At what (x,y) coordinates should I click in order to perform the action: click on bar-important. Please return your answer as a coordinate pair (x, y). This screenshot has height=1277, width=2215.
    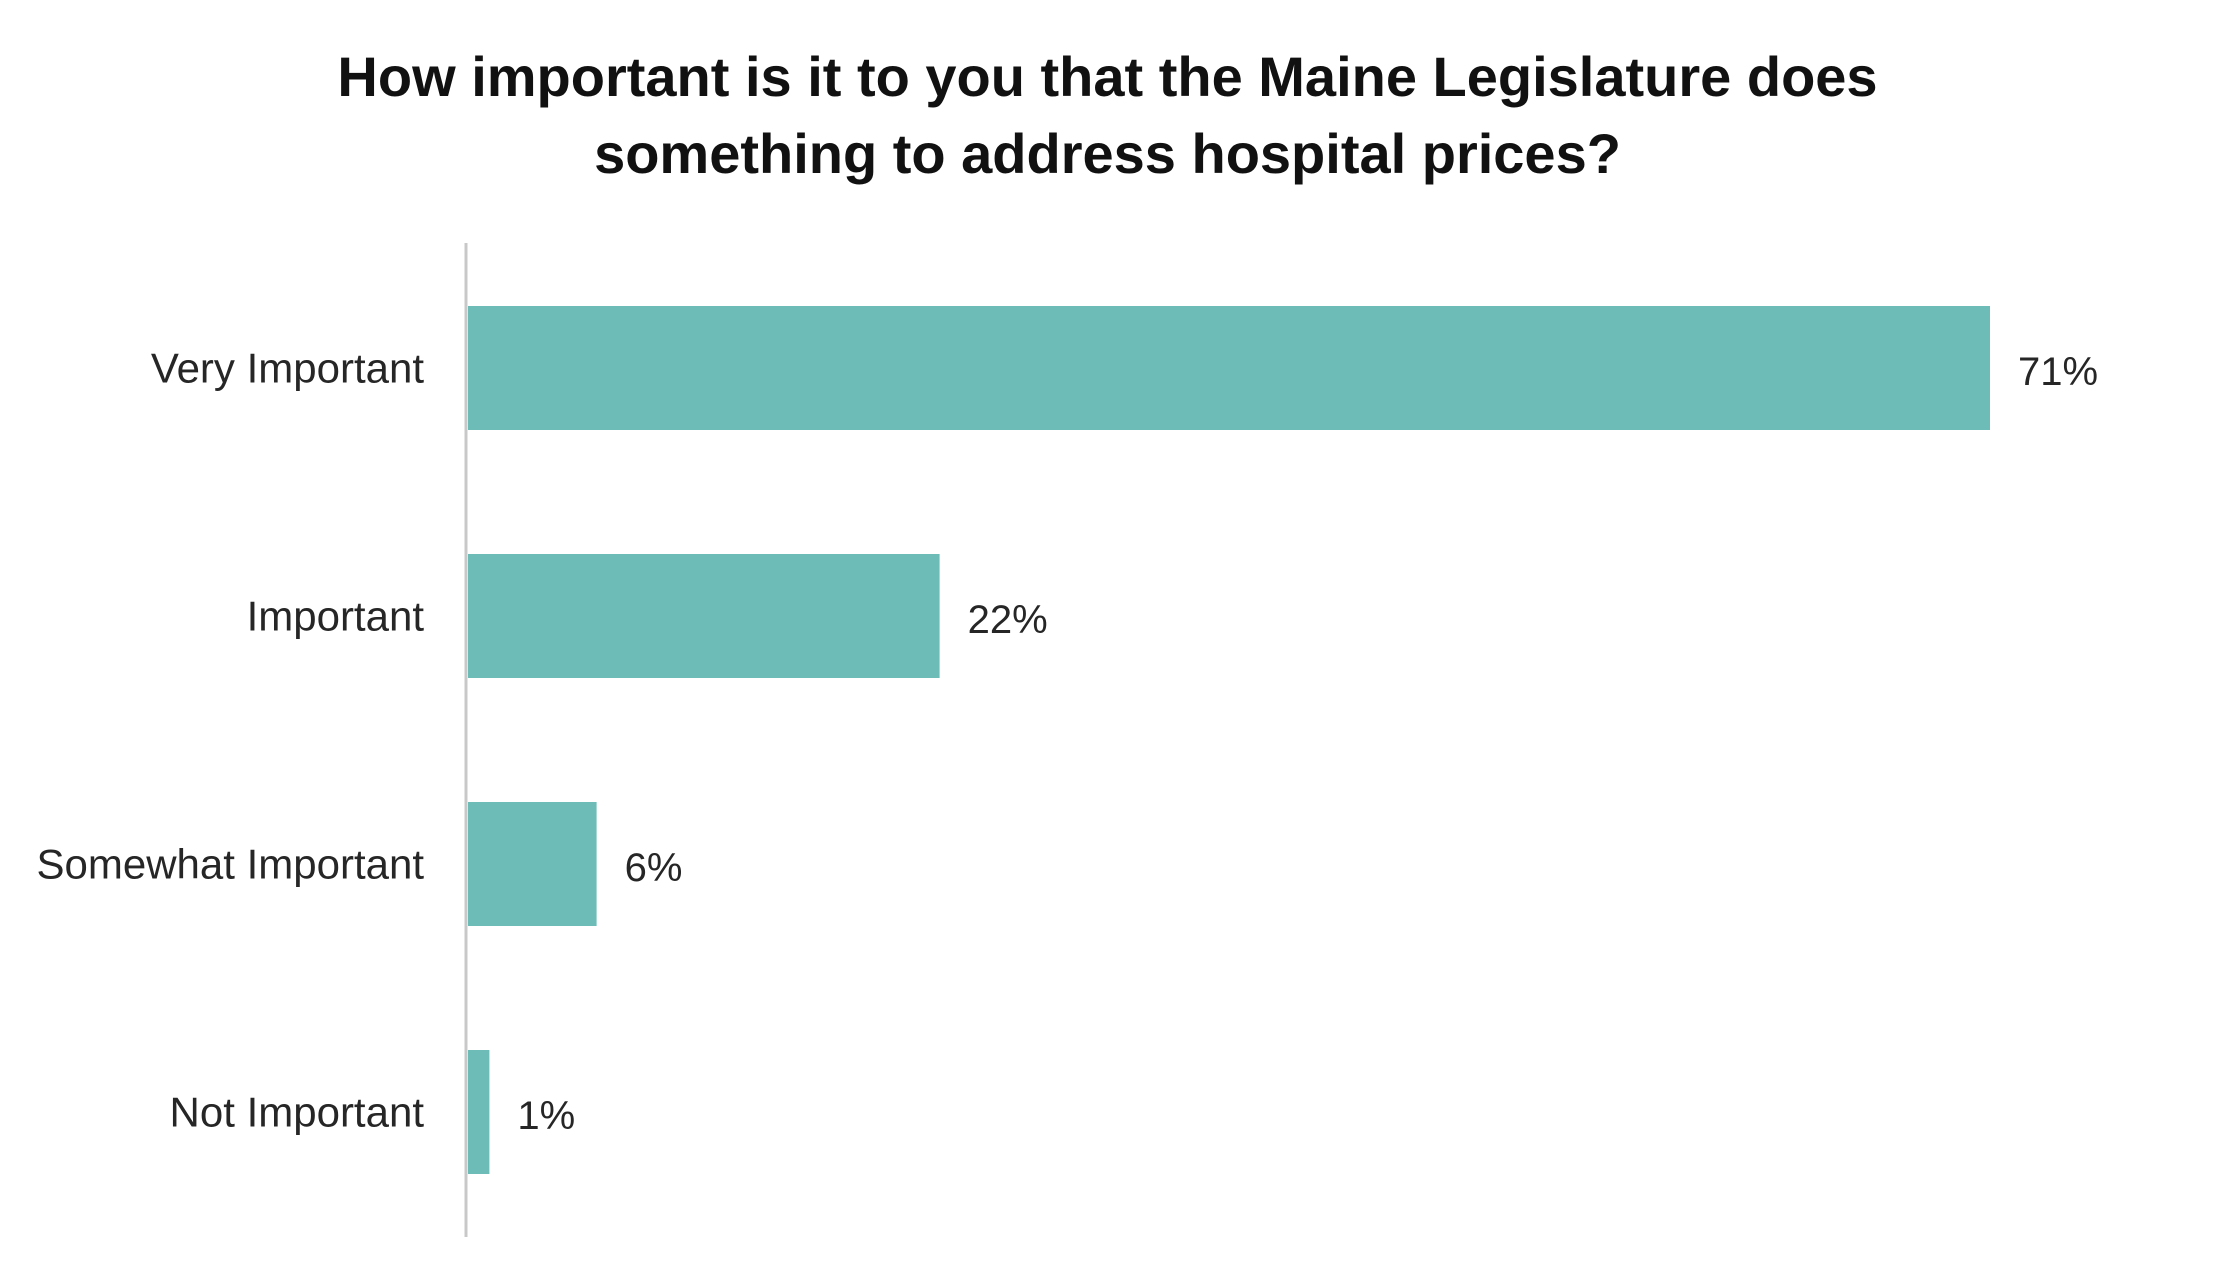
    Looking at the image, I should click on (704, 616).